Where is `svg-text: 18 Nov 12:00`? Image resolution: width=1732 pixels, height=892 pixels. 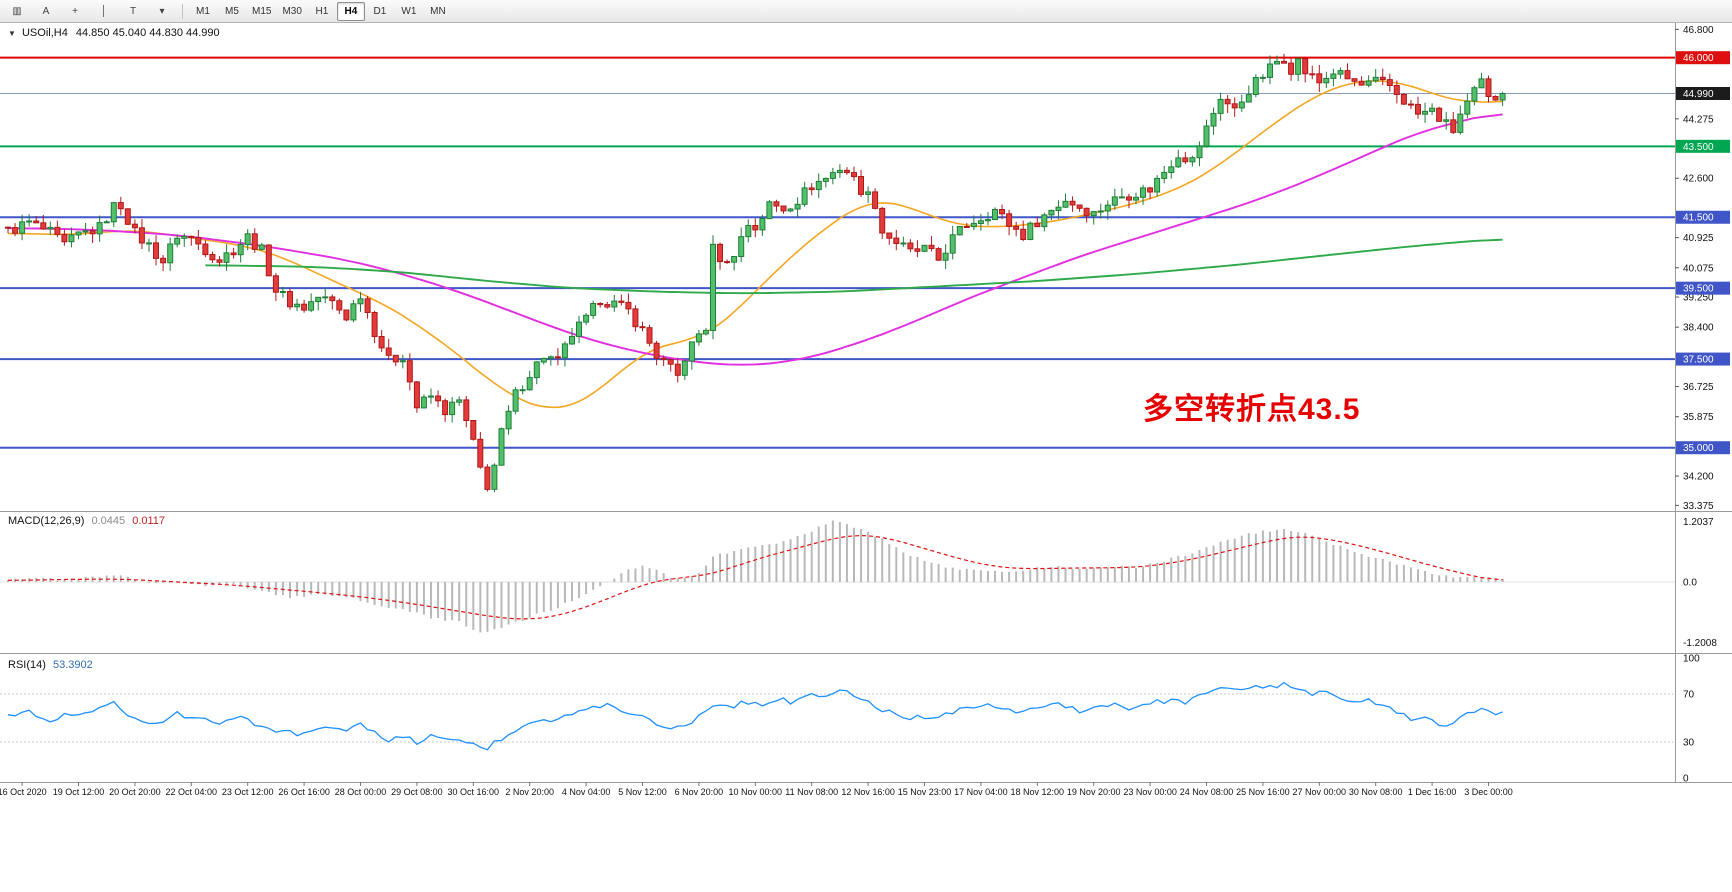 svg-text: 18 Nov 12:00 is located at coordinates (1038, 792).